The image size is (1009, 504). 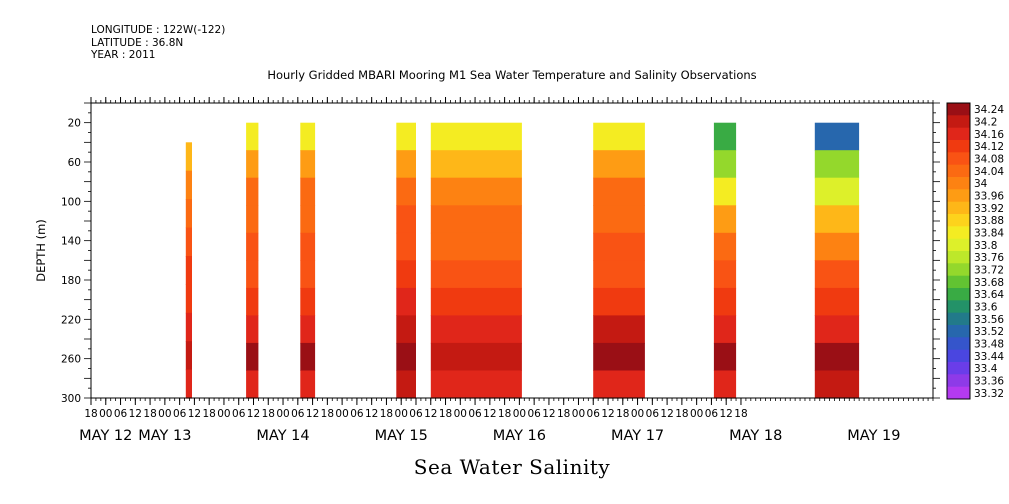 I want to click on y-tick-label: 100, so click(x=71, y=202).